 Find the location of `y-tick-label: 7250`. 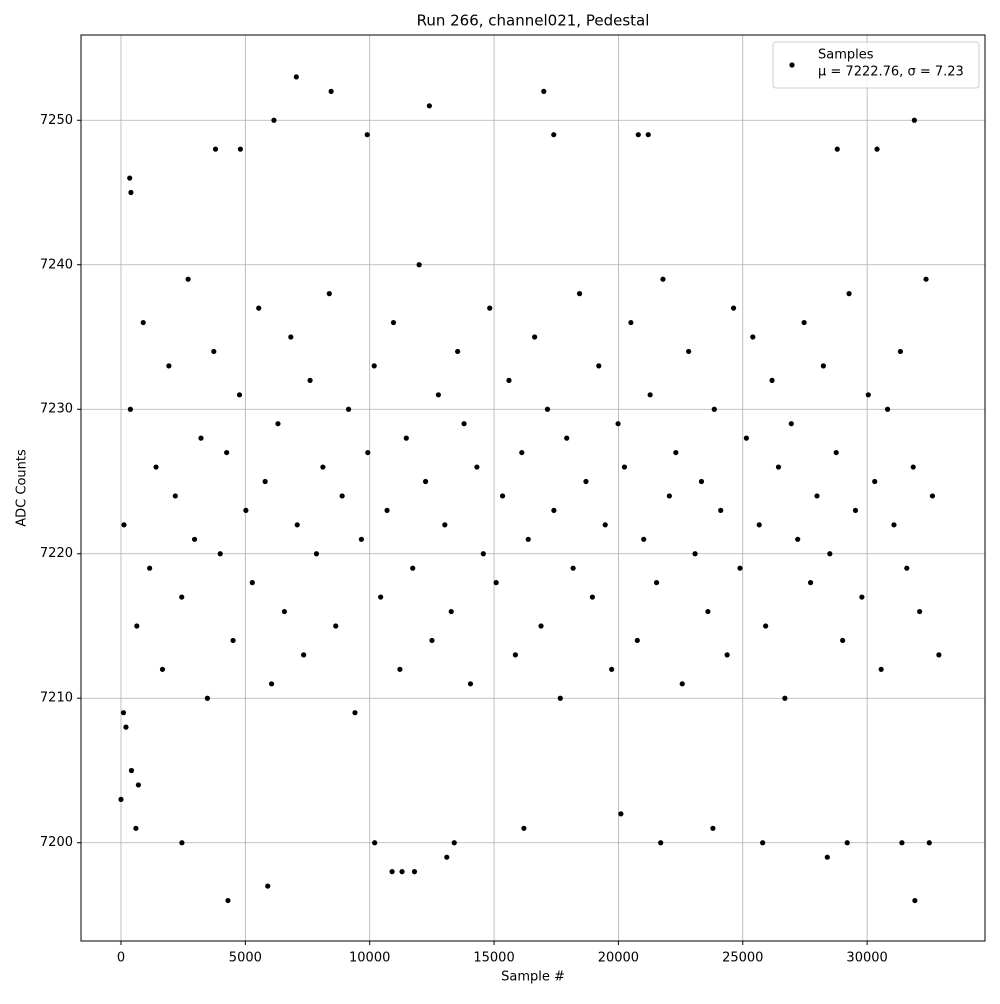

y-tick-label: 7250 is located at coordinates (56, 120).